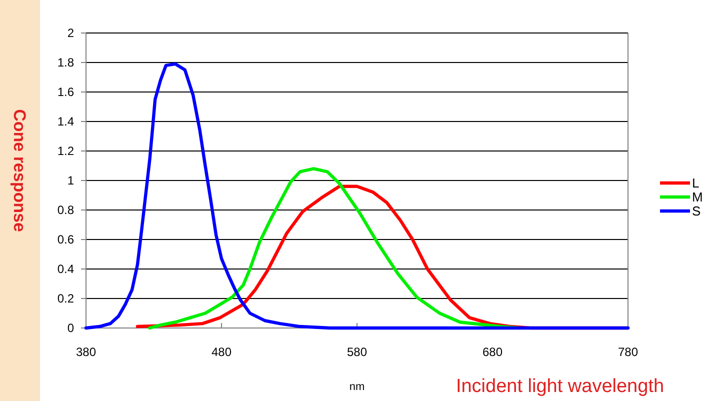 The image size is (710, 401). Describe the element at coordinates (65, 151) in the screenshot. I see `y-tick-label: 1.2` at that location.